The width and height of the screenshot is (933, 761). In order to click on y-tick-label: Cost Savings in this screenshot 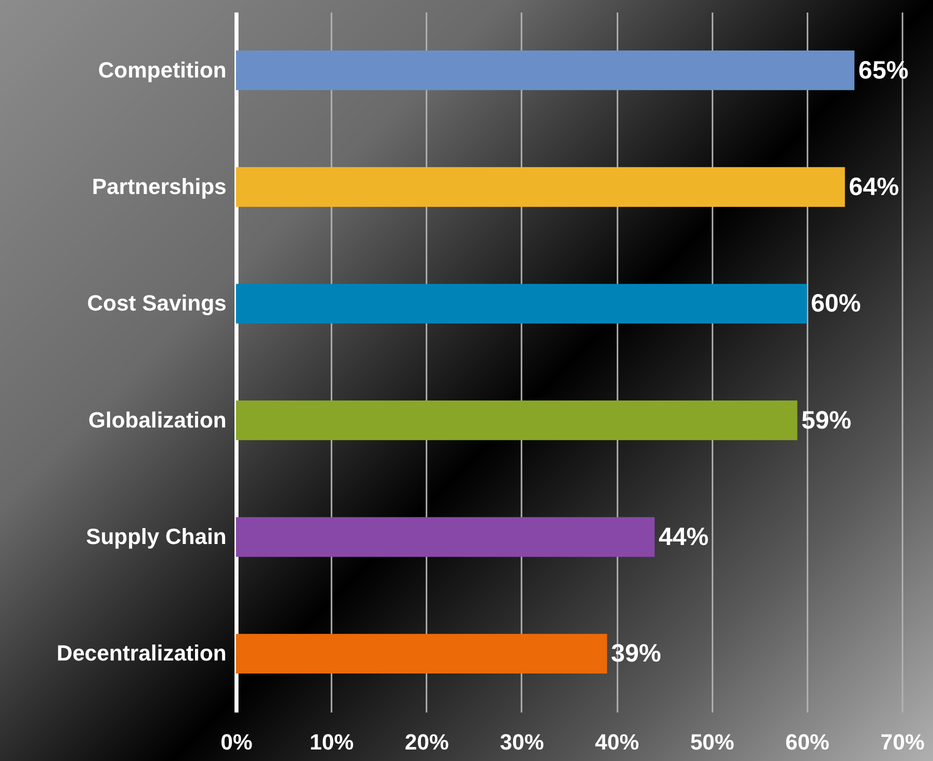, I will do `click(156, 303)`.